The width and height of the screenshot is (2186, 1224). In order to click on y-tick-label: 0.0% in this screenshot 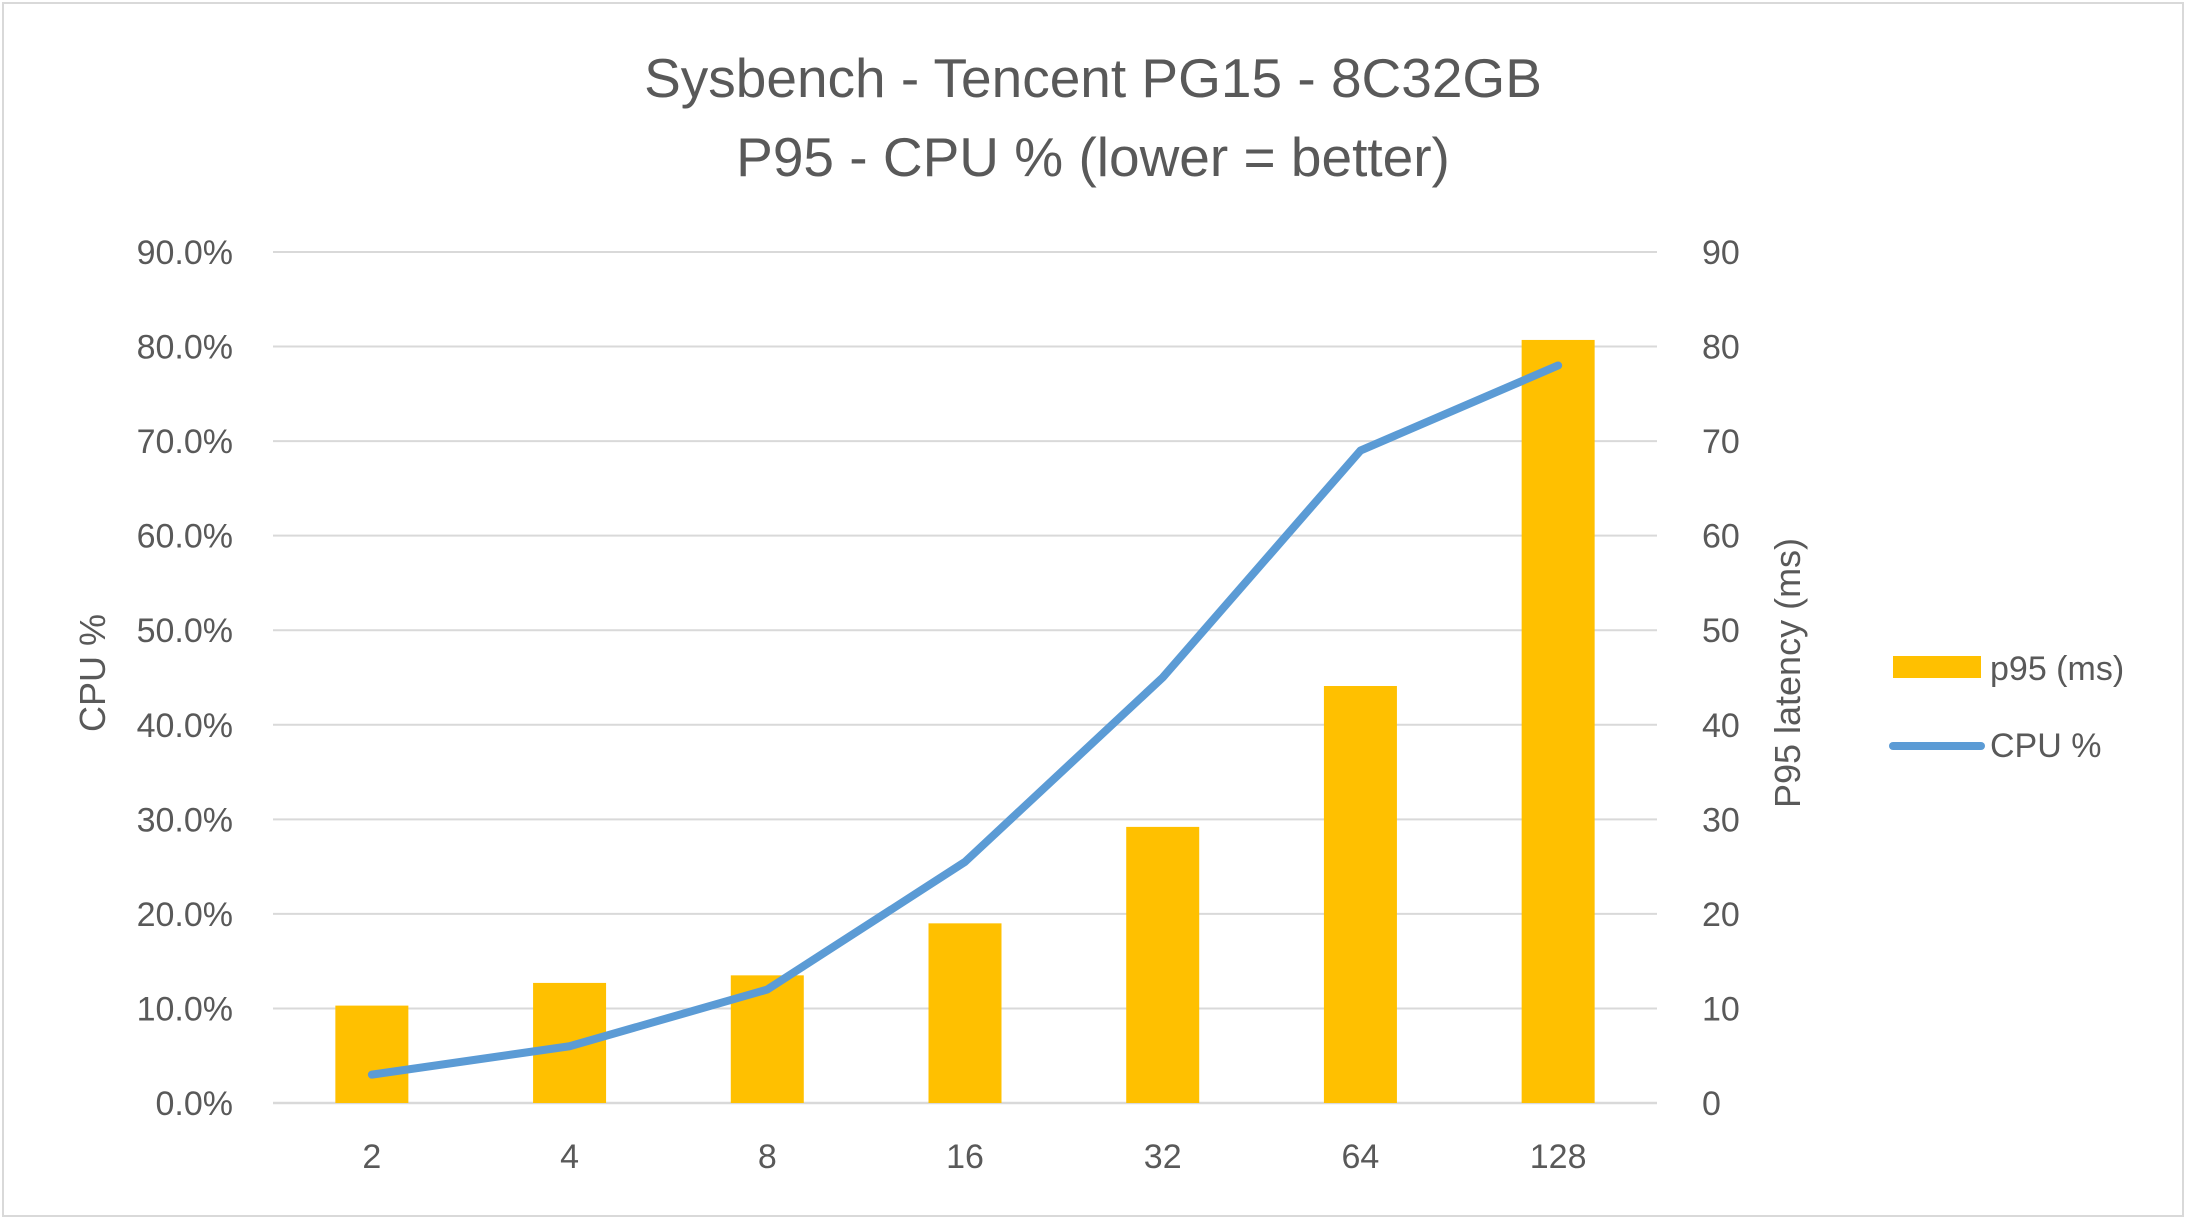, I will do `click(195, 1104)`.